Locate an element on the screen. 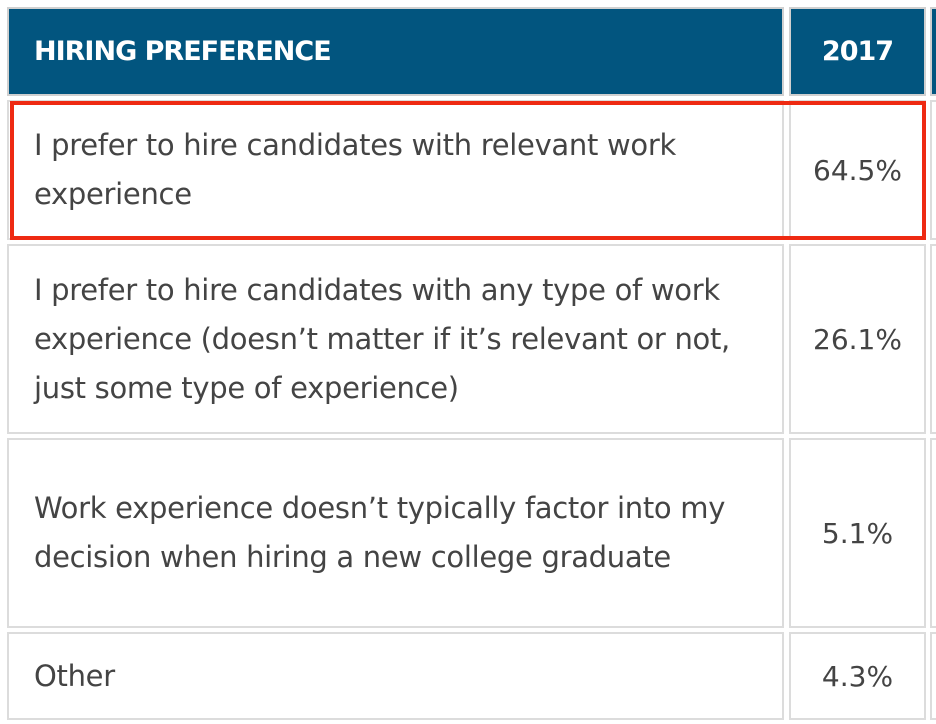 This screenshot has width=936, height=724. preference-text: Other is located at coordinates (74, 675).